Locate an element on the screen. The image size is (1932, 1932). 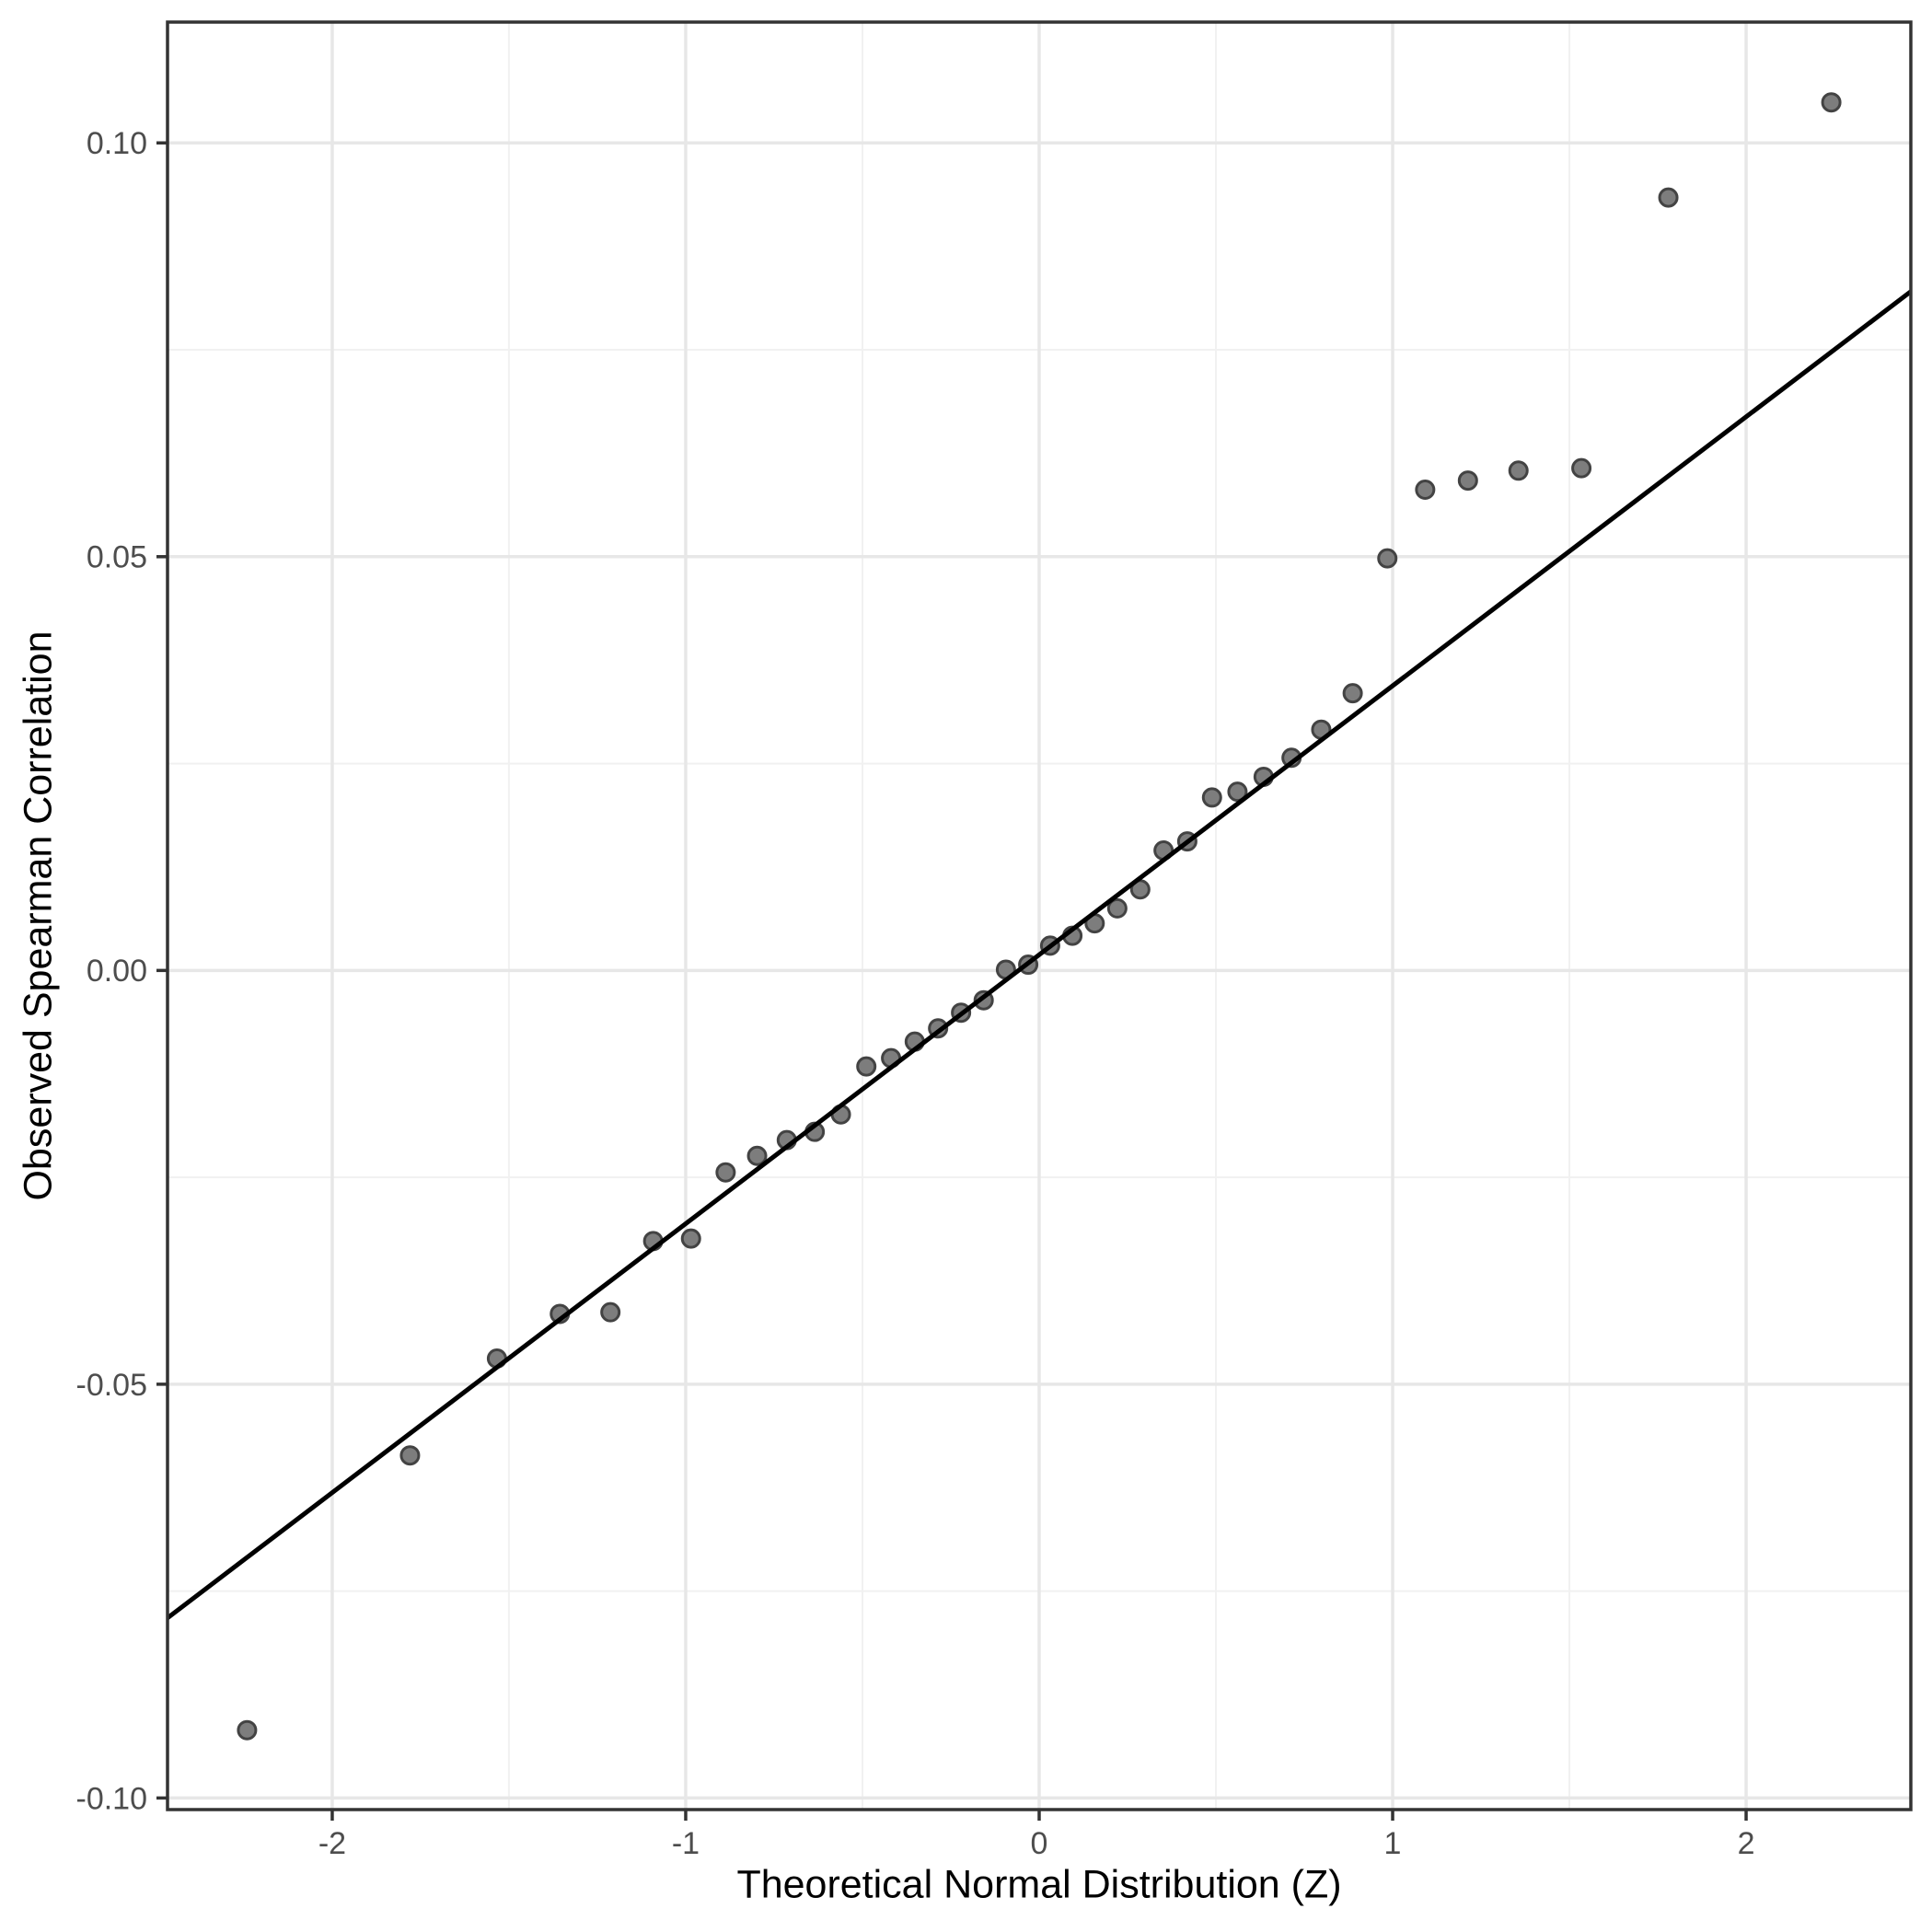
y-axis-tick-label: 0.05 is located at coordinates (117, 558).